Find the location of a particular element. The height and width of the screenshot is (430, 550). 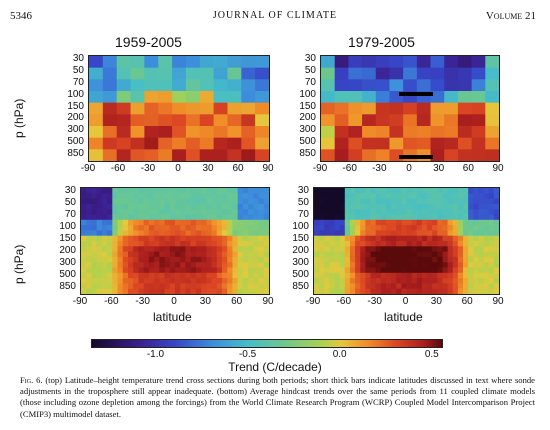

latitude-tick-label: -30 is located at coordinates (148, 168).